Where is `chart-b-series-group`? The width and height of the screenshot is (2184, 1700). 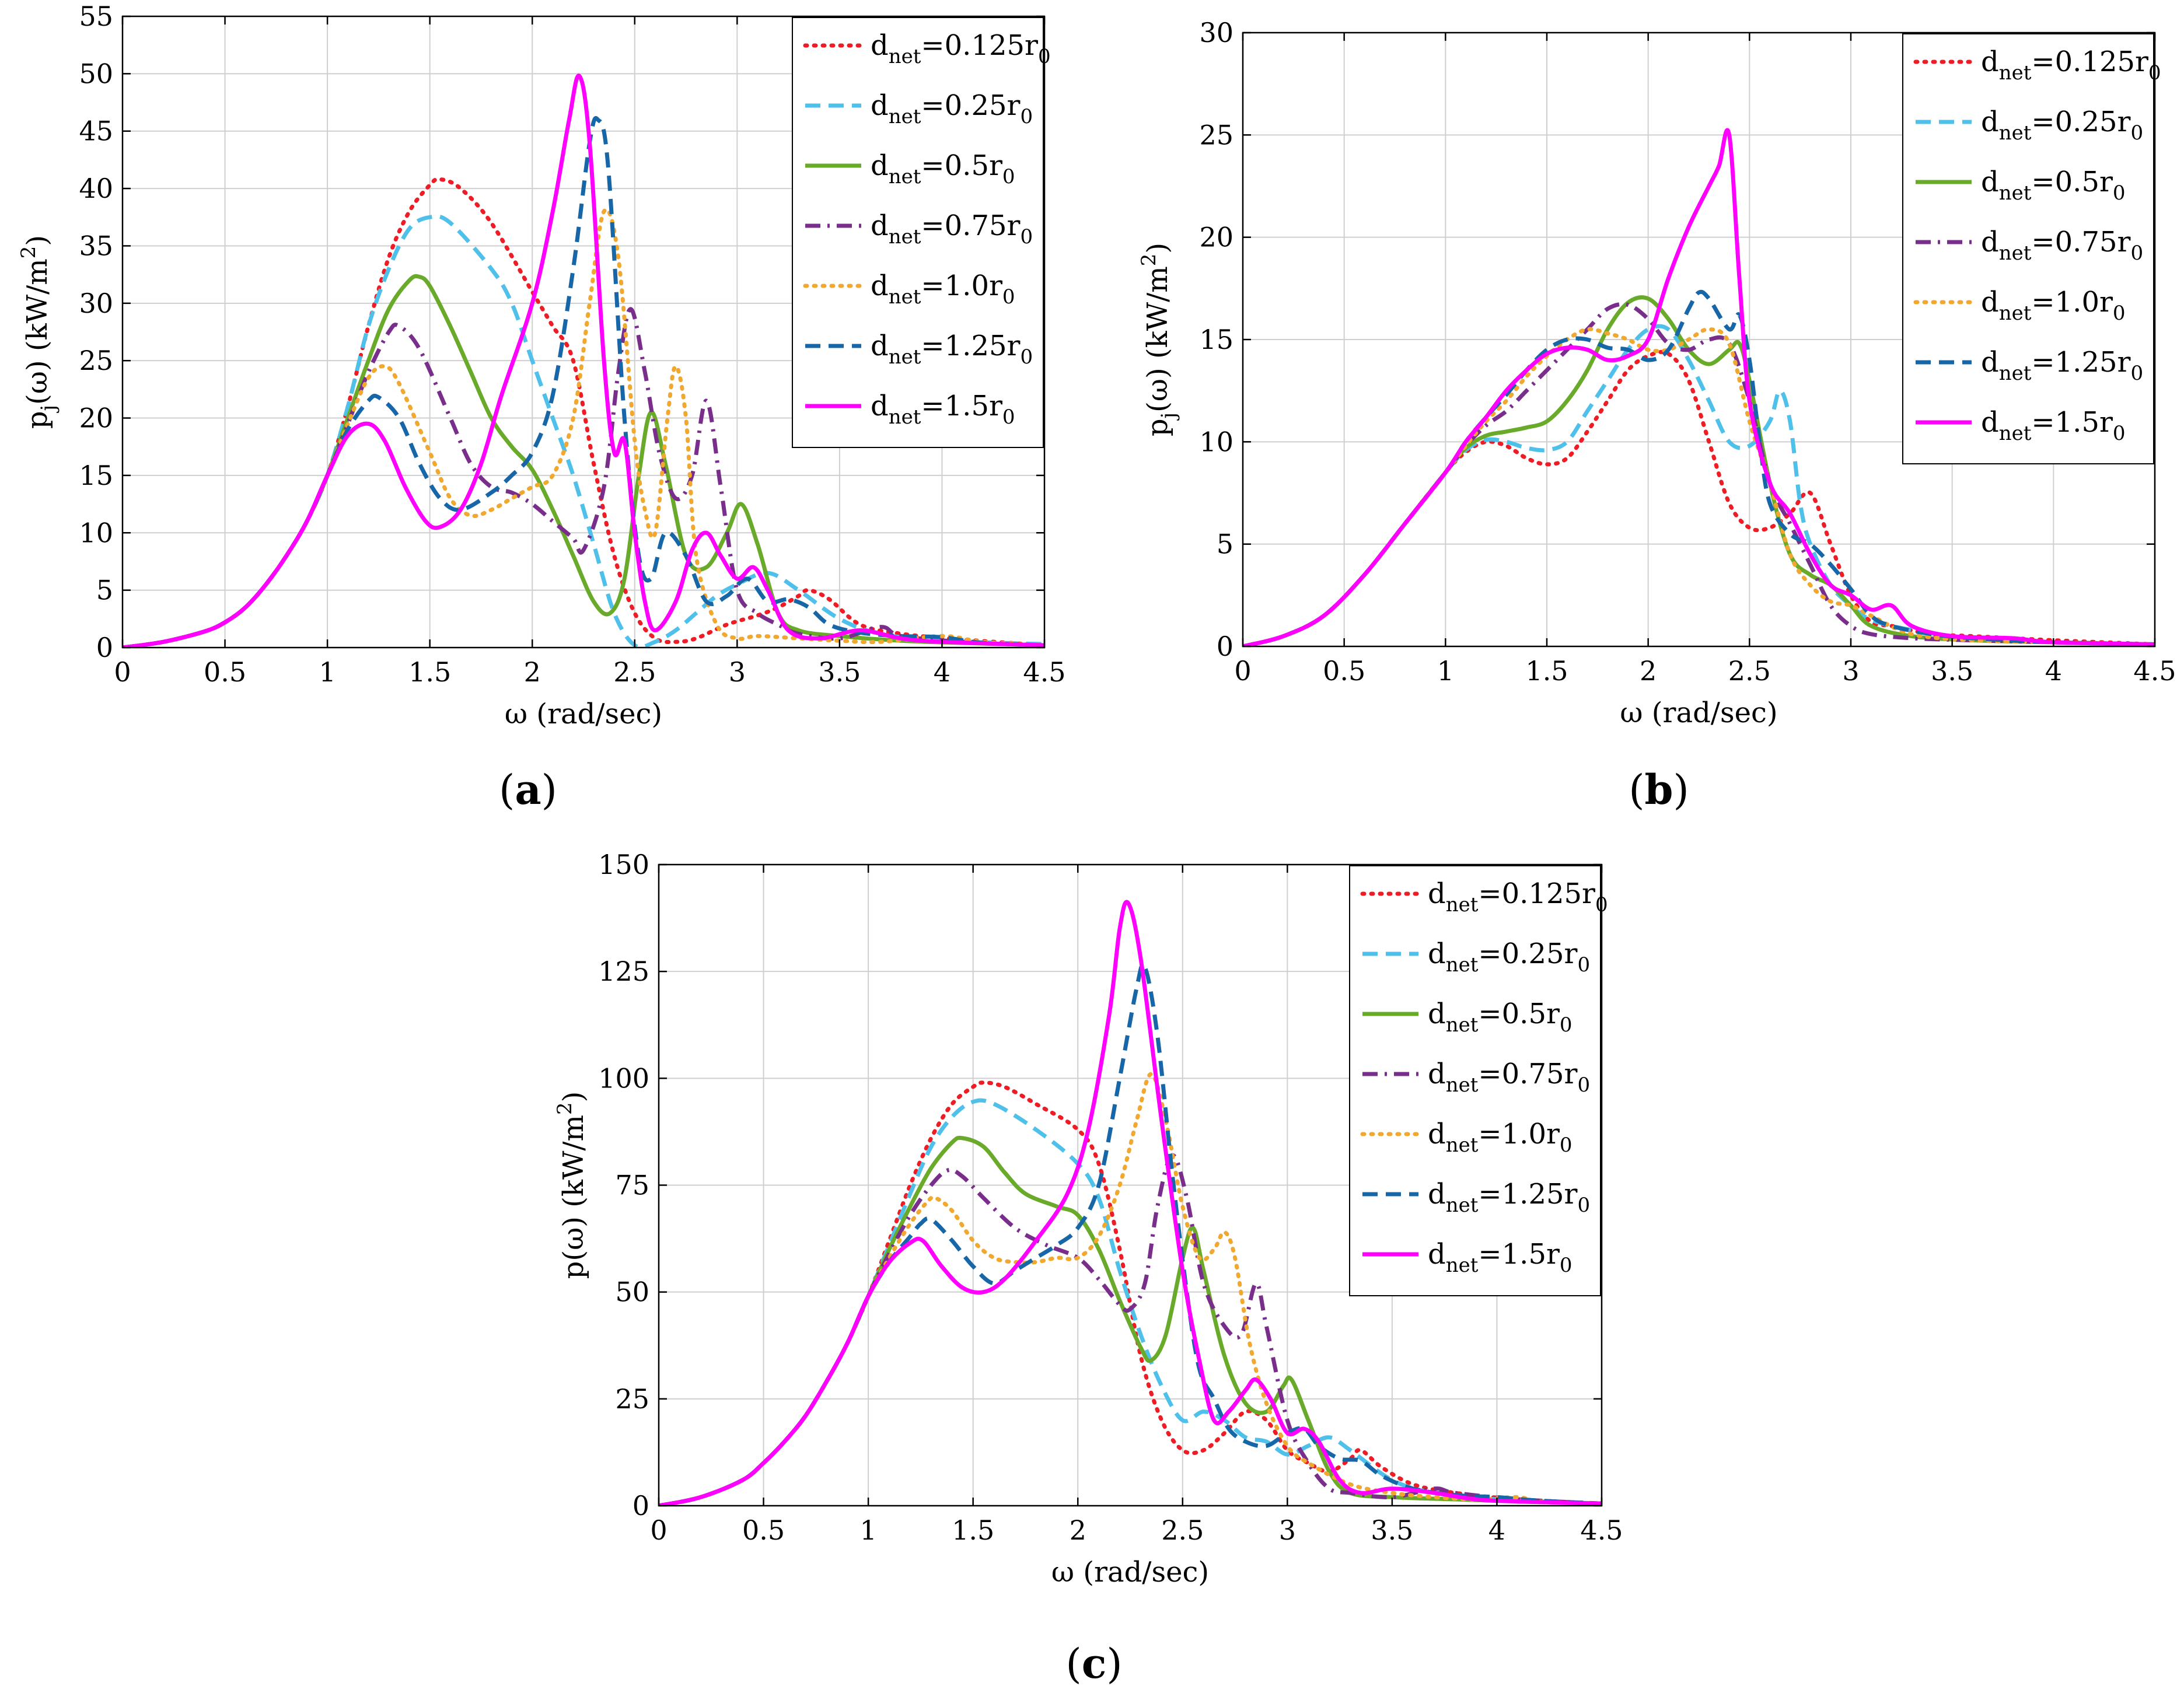 chart-b-series-group is located at coordinates (1699, 387).